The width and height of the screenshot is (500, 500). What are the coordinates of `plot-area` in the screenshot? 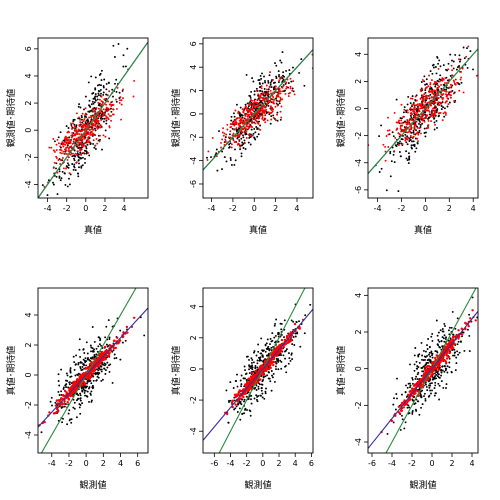 It's located at (423, 119).